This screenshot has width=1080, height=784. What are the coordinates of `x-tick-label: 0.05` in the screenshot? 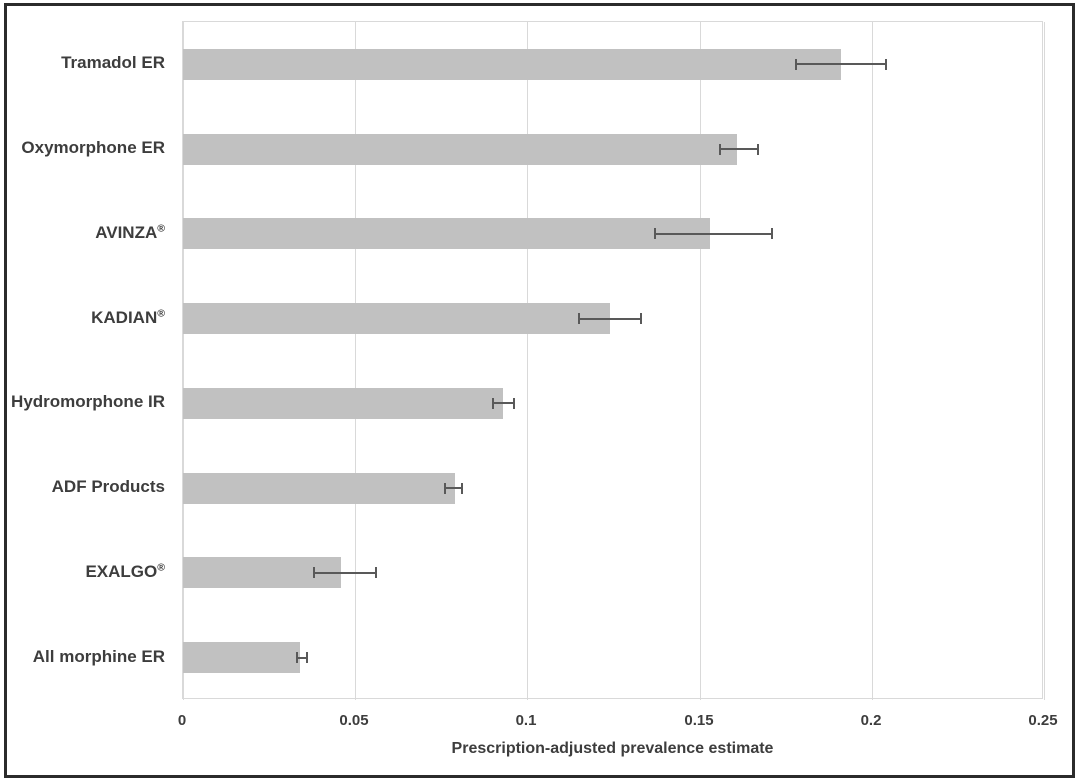 It's located at (354, 720).